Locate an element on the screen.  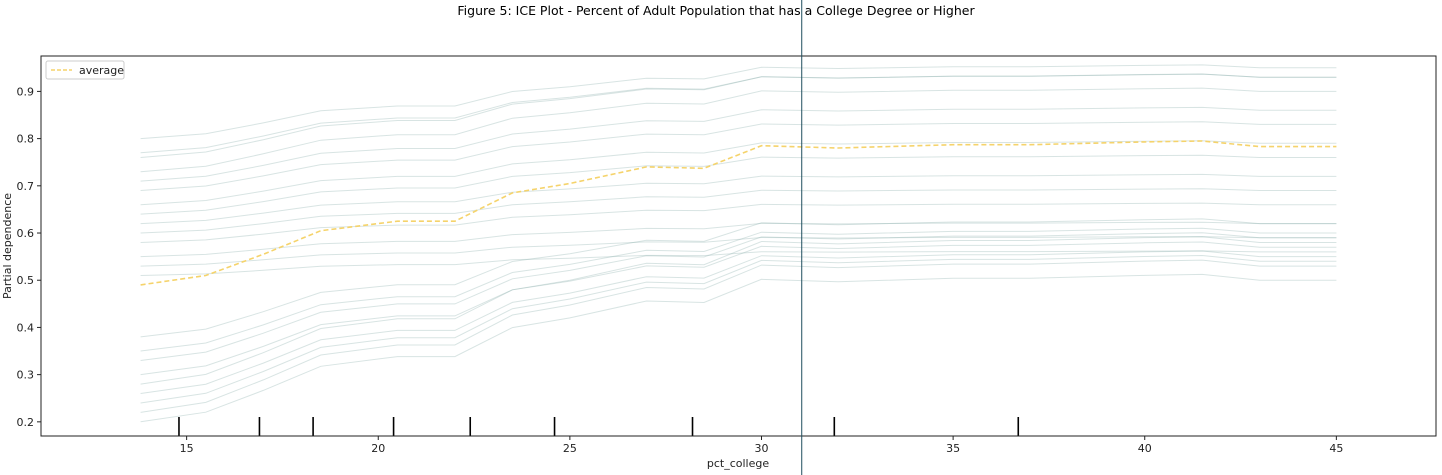
rug-marks is located at coordinates (599, 426).